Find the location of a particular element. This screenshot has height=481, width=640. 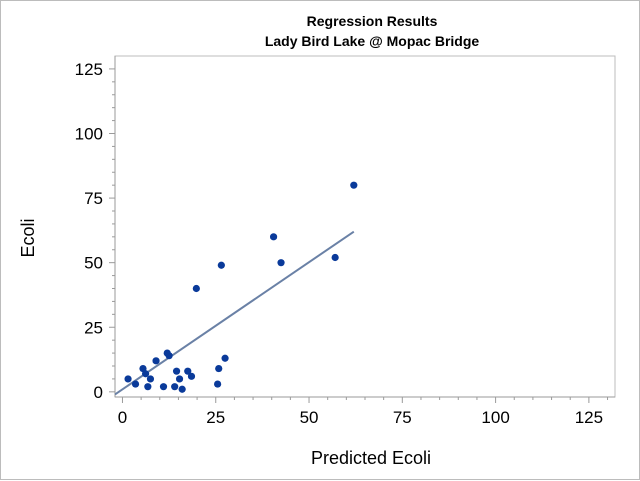

x-tick-label: 0 is located at coordinates (122, 417).